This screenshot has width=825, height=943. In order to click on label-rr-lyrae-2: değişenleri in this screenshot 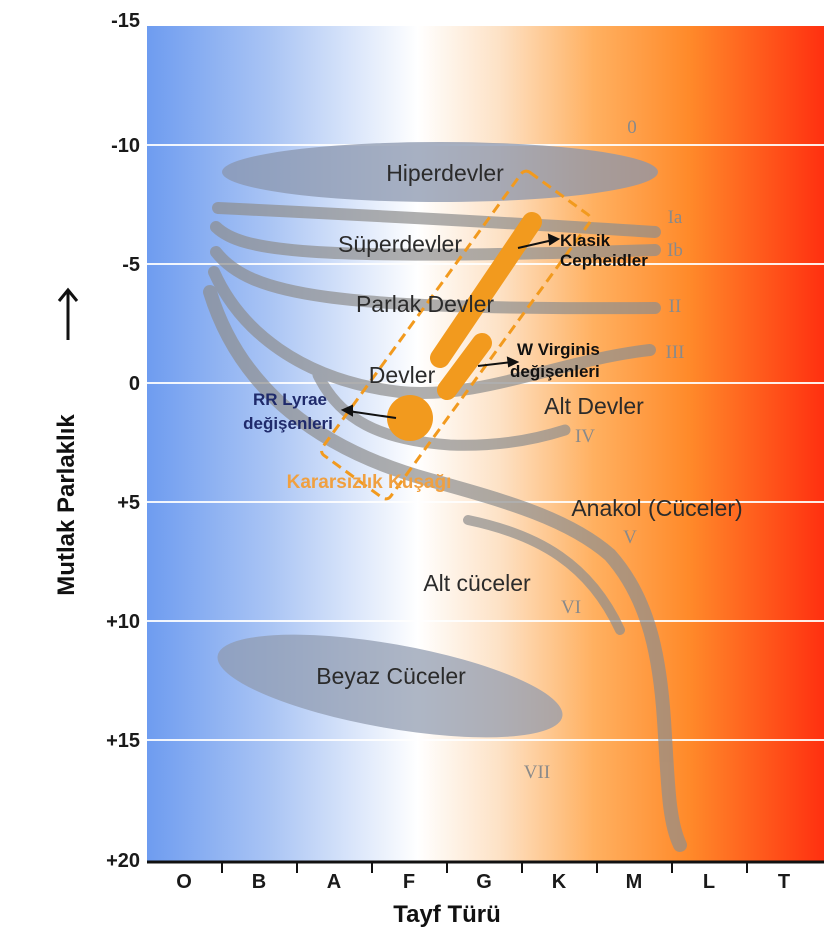, I will do `click(288, 423)`.